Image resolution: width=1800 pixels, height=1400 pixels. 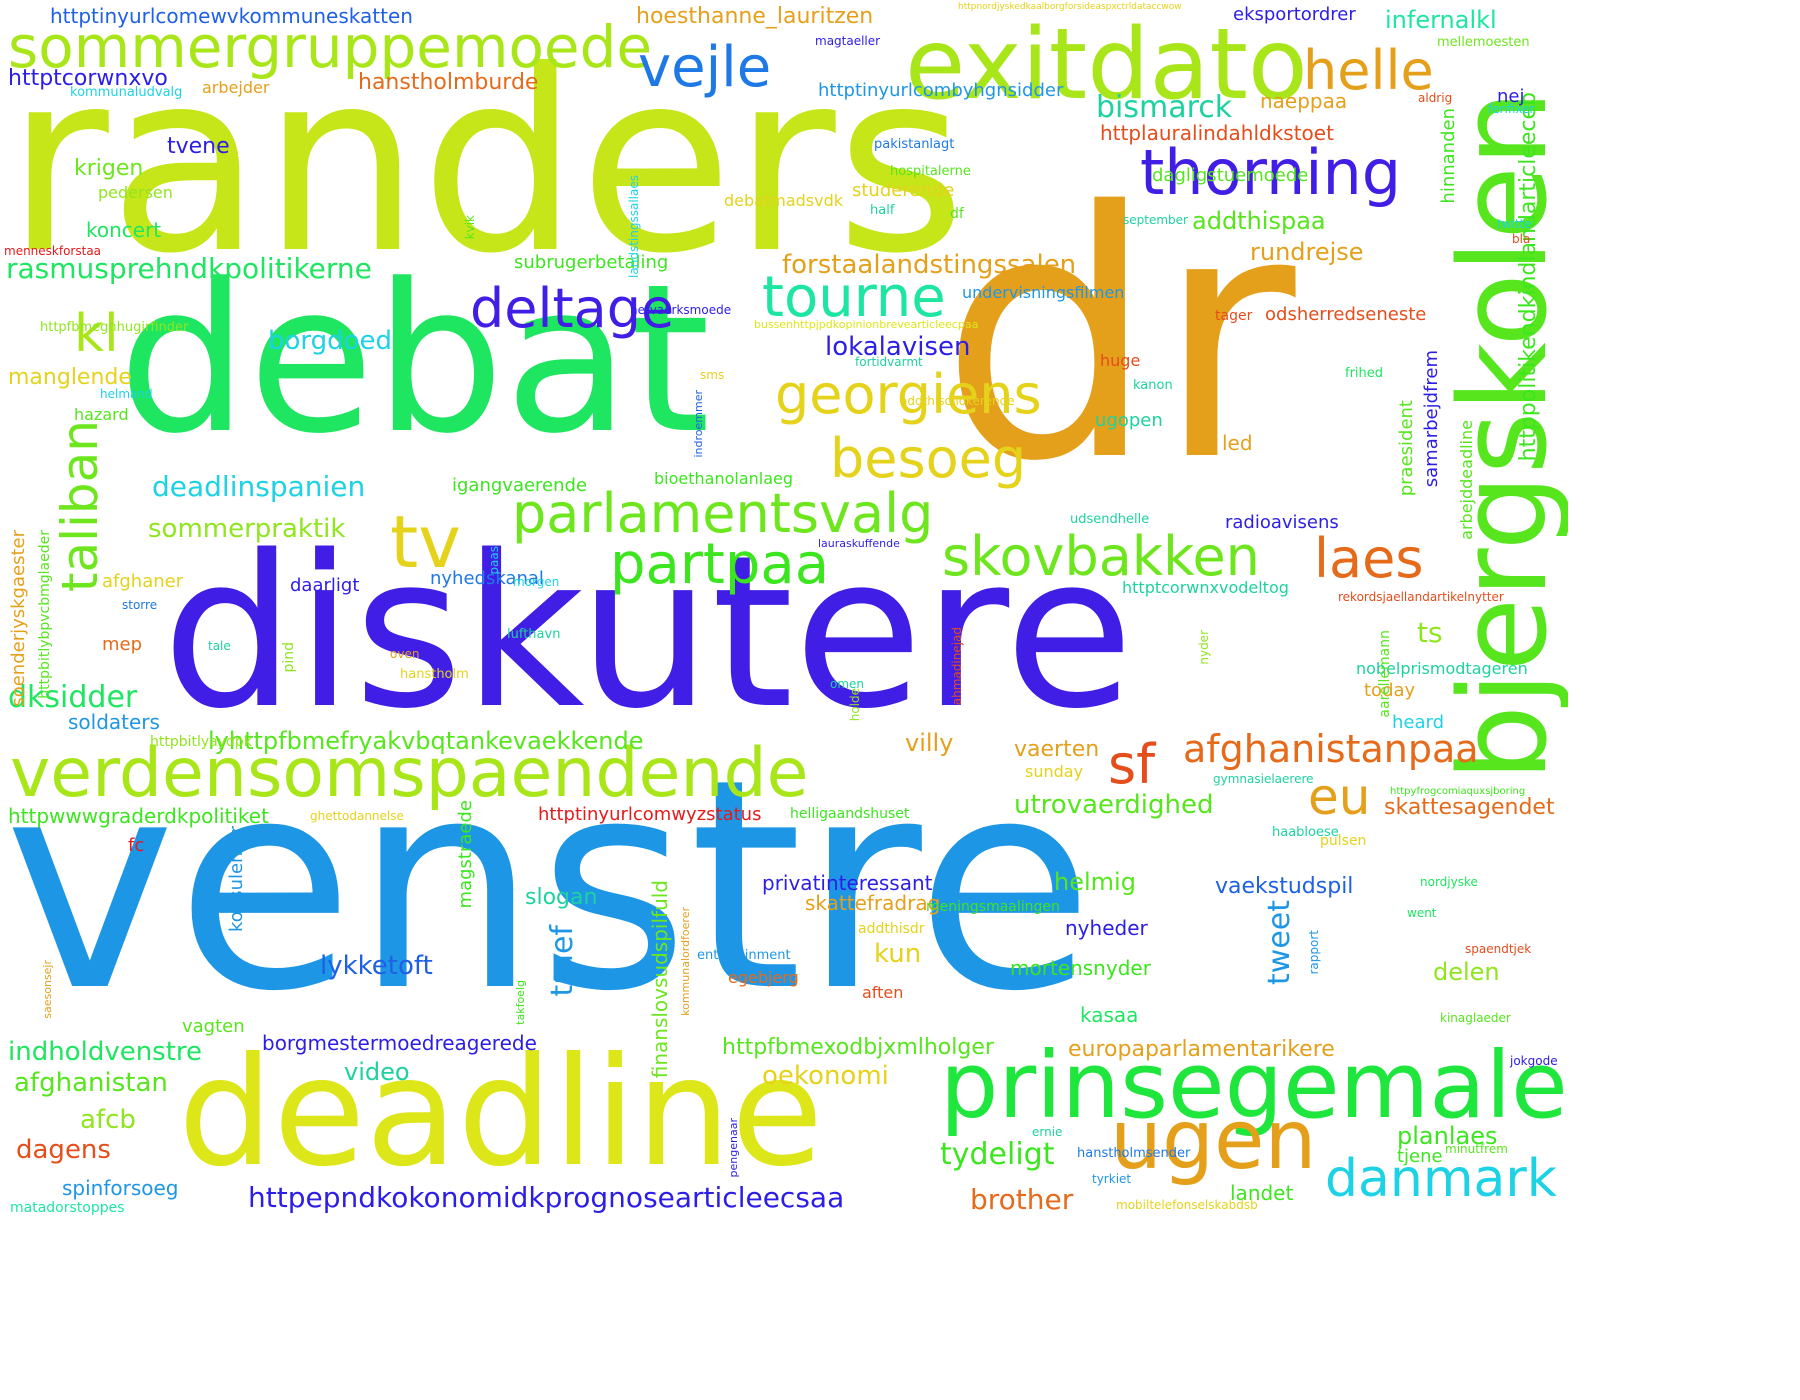 I want to click on word-ugopen: ugopen, so click(x=1129, y=420).